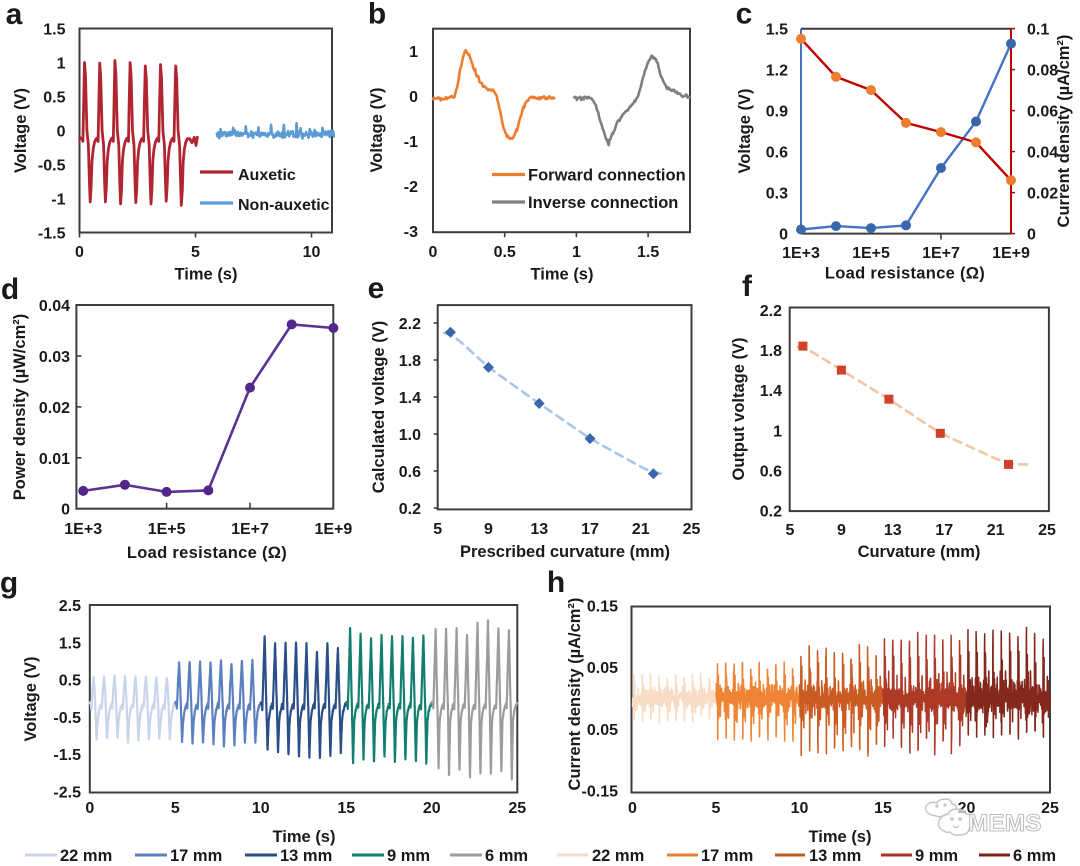 Image resolution: width=1080 pixels, height=866 pixels. I want to click on svg-text: b, so click(377, 15).